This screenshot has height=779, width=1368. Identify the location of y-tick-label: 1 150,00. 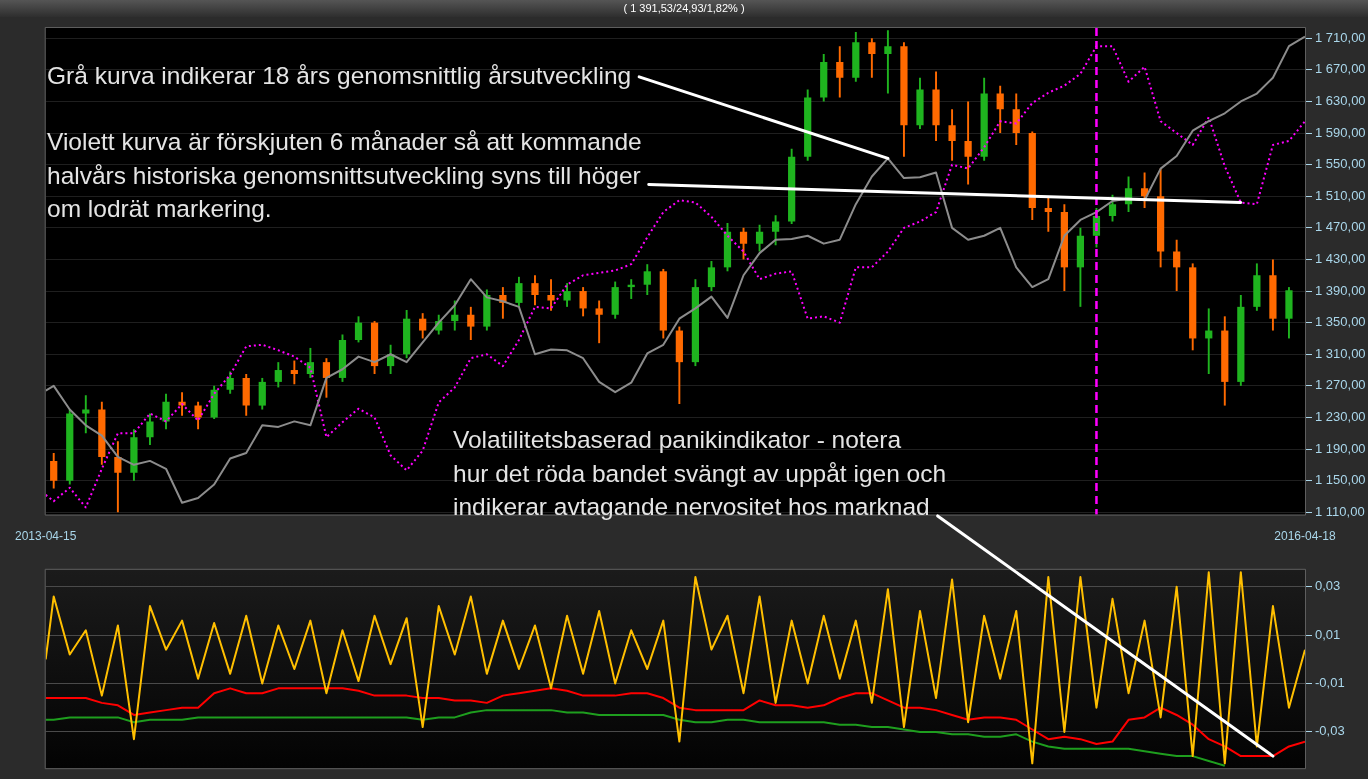
(1340, 480).